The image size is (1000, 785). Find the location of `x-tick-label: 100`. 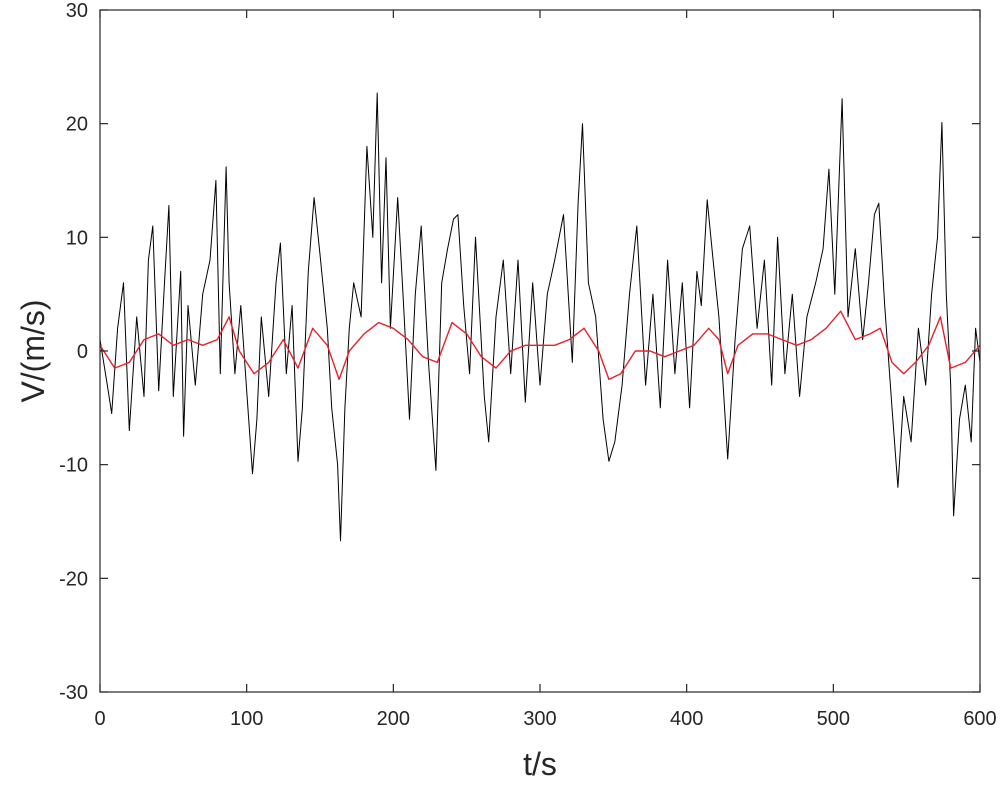

x-tick-label: 100 is located at coordinates (246, 719).